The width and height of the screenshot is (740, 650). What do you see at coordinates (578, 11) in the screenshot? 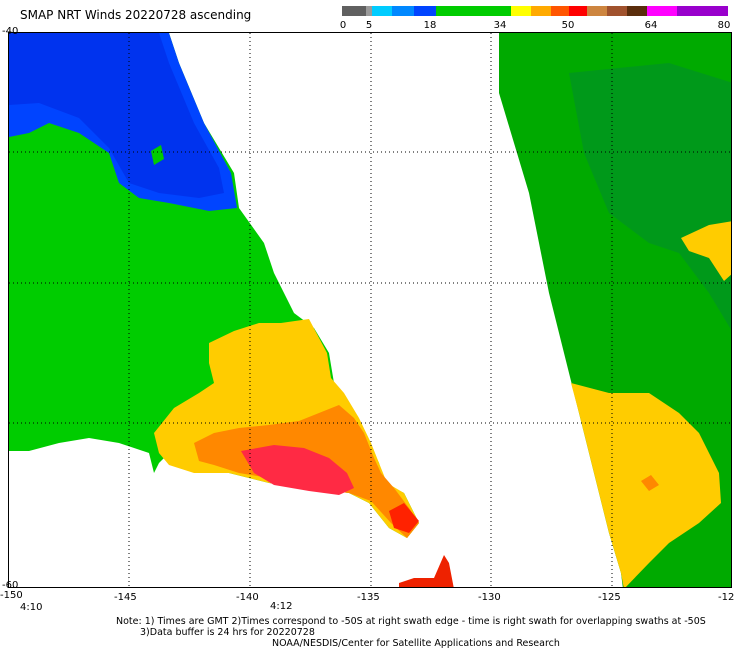
I see `colorbar-segment-storm` at bounding box center [578, 11].